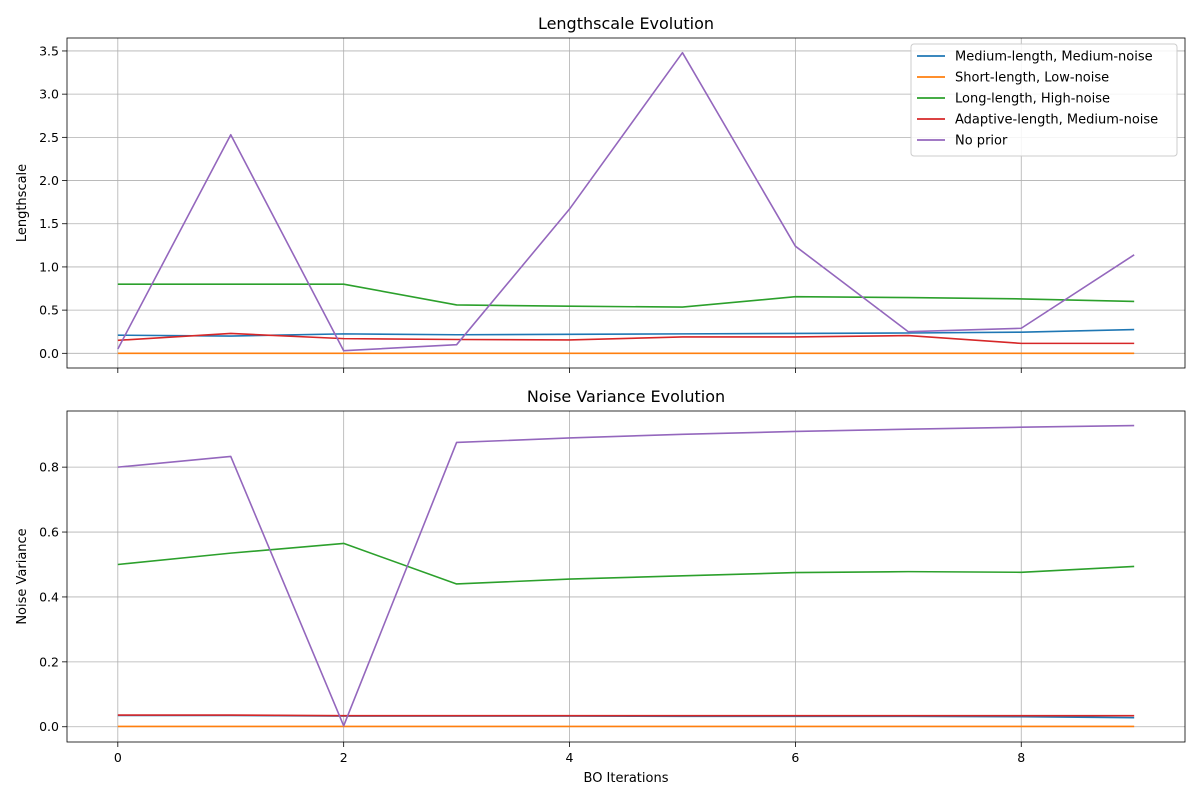 The height and width of the screenshot is (800, 1200). Describe the element at coordinates (49, 94) in the screenshot. I see `y-tick-label: 3.0` at that location.